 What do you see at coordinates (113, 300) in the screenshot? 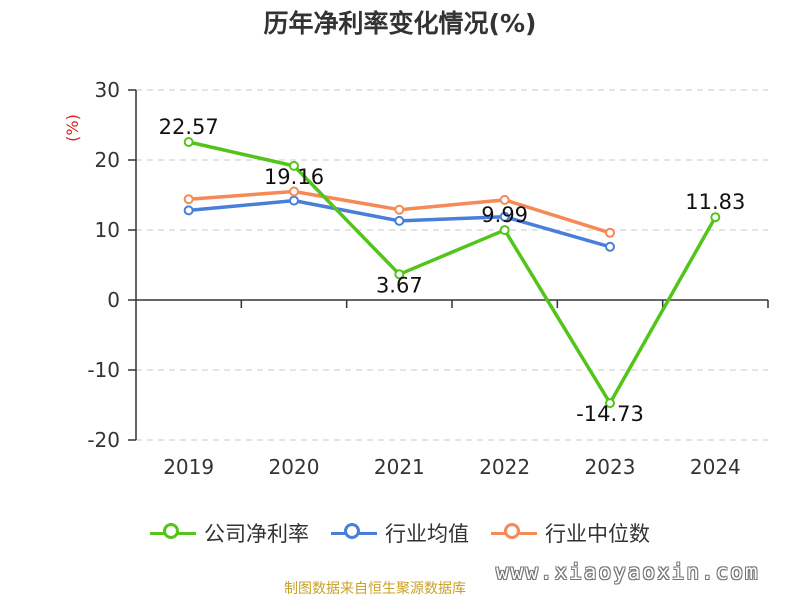
I see `y-tick-label: 0` at bounding box center [113, 300].